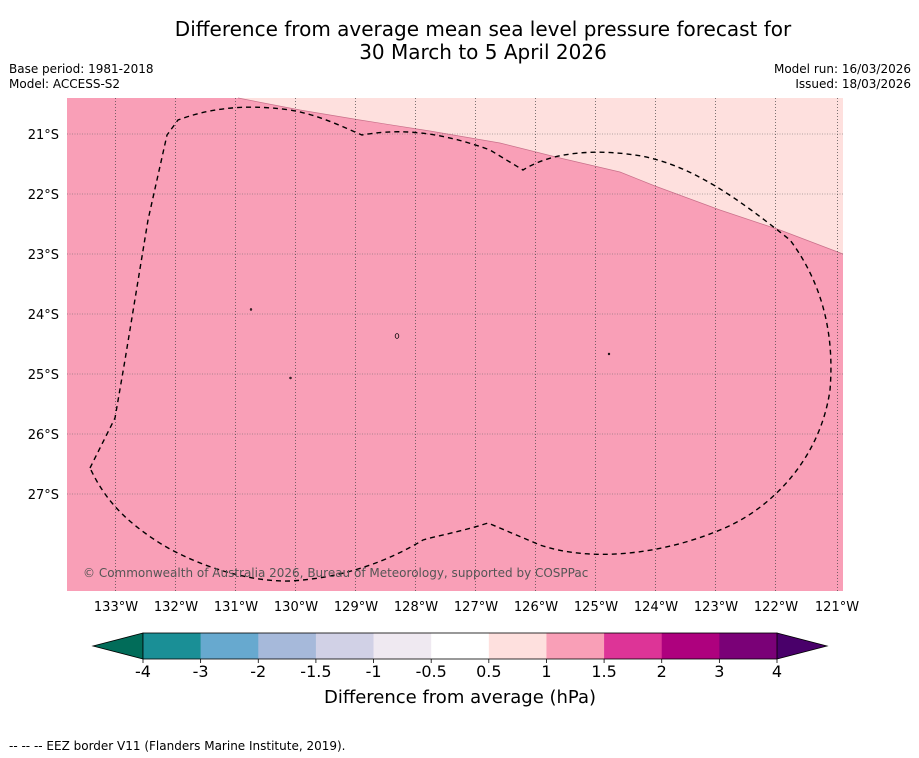 This screenshot has width=919, height=758. What do you see at coordinates (430, 344) in the screenshot?
I see `islands` at bounding box center [430, 344].